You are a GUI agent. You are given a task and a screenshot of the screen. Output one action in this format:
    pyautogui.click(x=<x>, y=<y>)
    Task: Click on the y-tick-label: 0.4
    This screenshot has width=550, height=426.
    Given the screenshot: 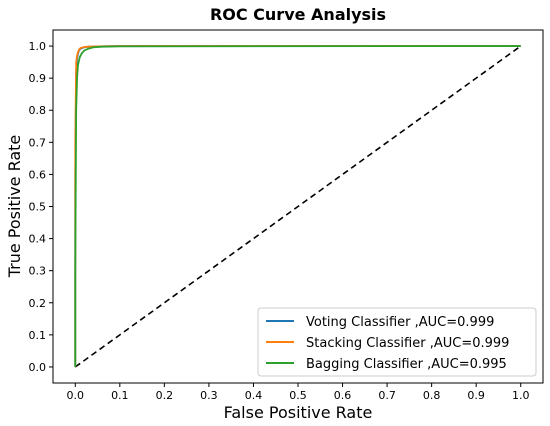 What is the action you would take?
    pyautogui.click(x=38, y=239)
    